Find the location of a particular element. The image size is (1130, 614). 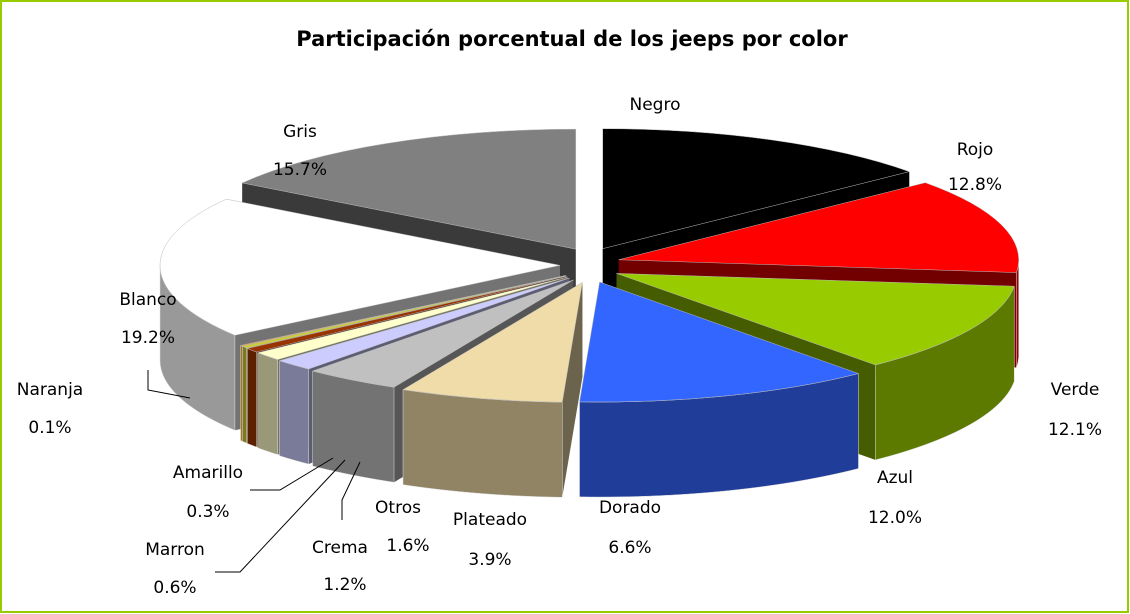

data-label-name: Amarillo is located at coordinates (208, 473).